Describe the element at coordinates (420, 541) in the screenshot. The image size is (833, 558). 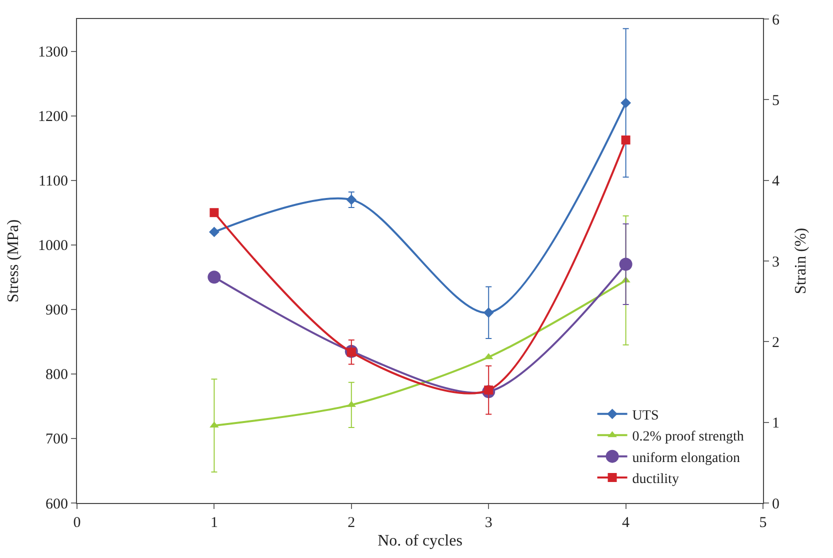
I see `x-axis-title: No. of cycles` at that location.